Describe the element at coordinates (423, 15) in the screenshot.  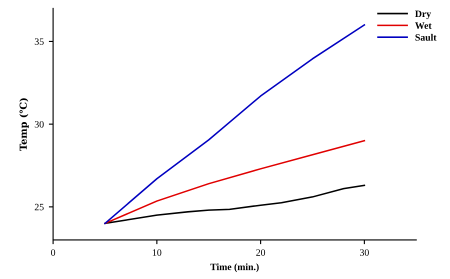
I see `legend-label: Dry` at that location.